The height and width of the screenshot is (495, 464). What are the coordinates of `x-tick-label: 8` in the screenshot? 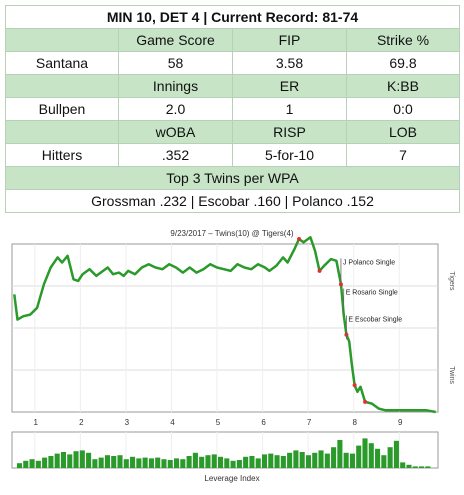 It's located at (354, 422).